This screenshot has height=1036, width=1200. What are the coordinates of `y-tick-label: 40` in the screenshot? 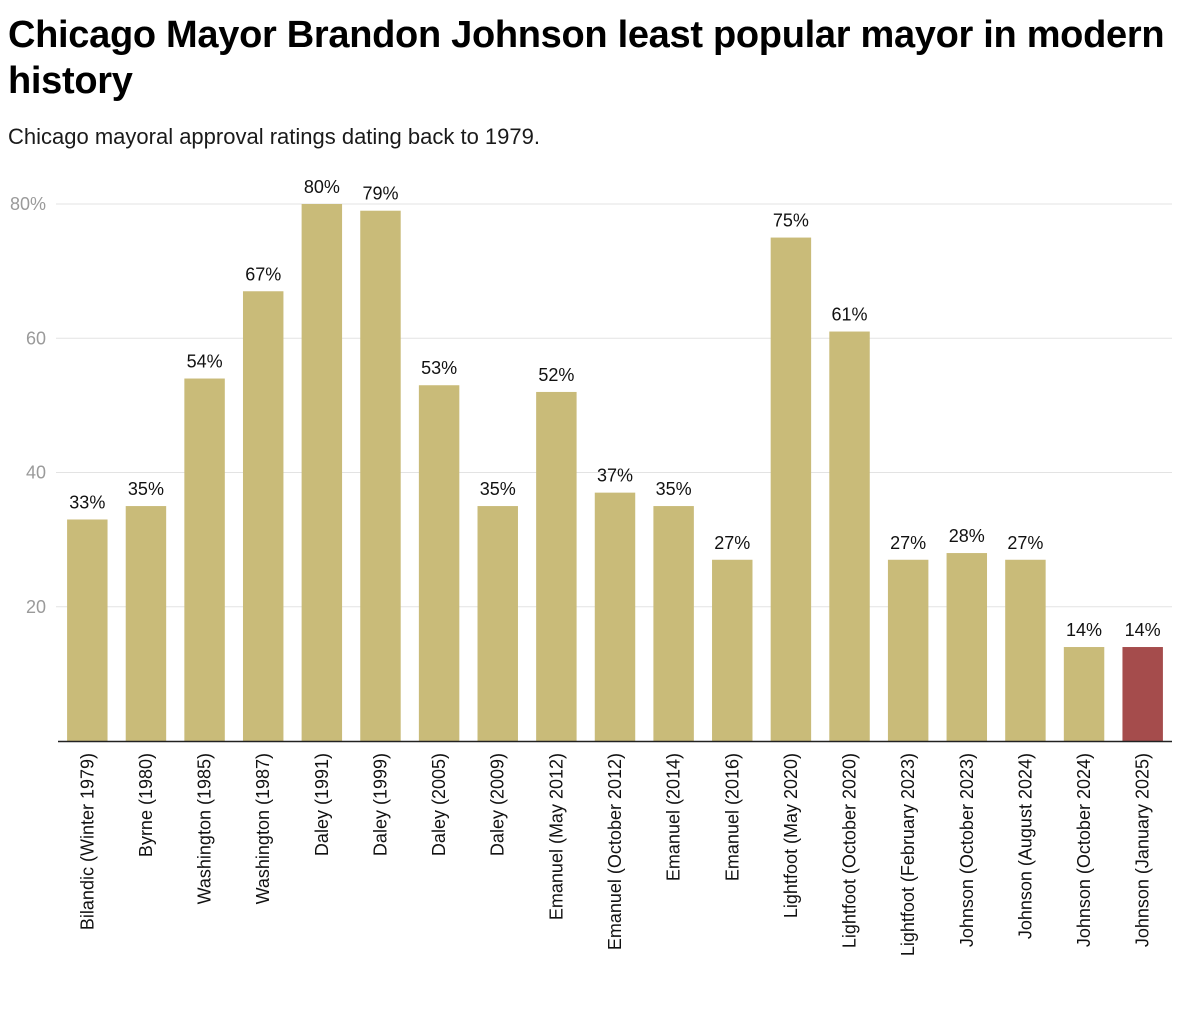 It's located at (36, 473).